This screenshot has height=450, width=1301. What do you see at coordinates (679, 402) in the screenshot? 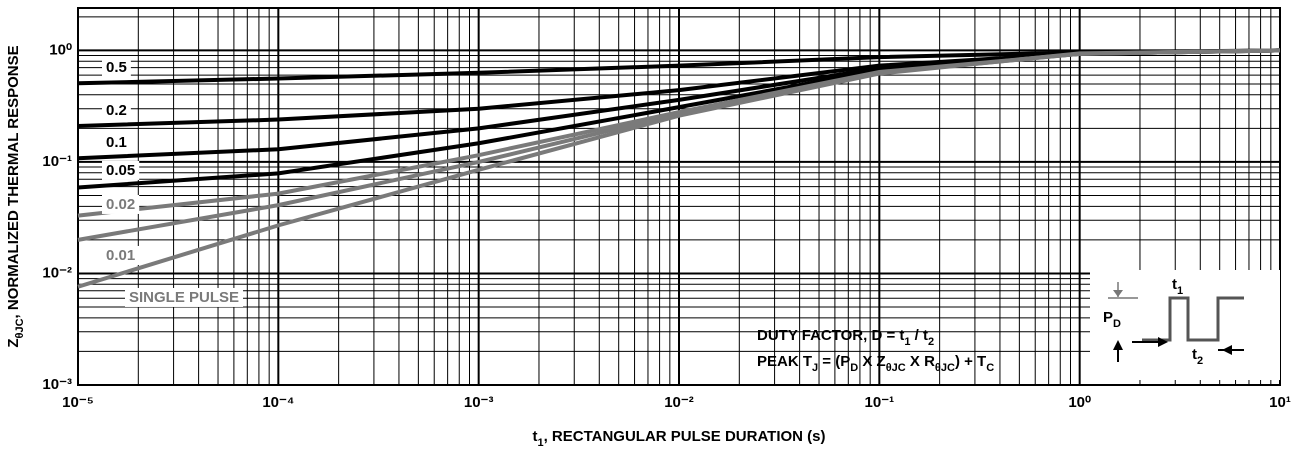
I see `x-tick-label: 10⁻²` at bounding box center [679, 402].